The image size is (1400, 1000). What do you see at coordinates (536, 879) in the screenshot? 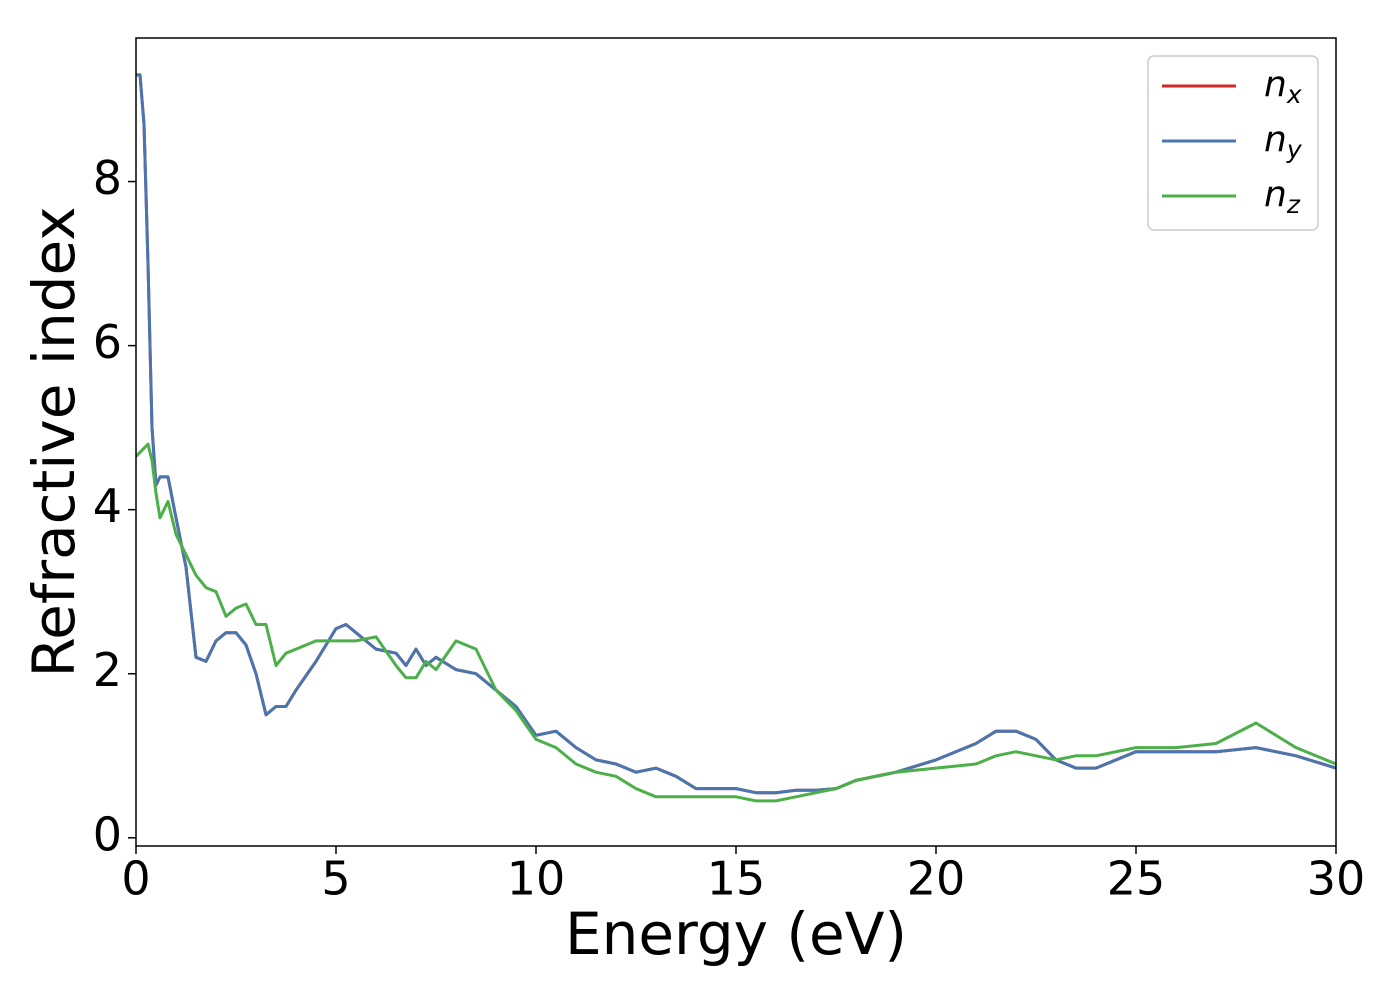
I see `x-tick-label: 10` at bounding box center [536, 879].